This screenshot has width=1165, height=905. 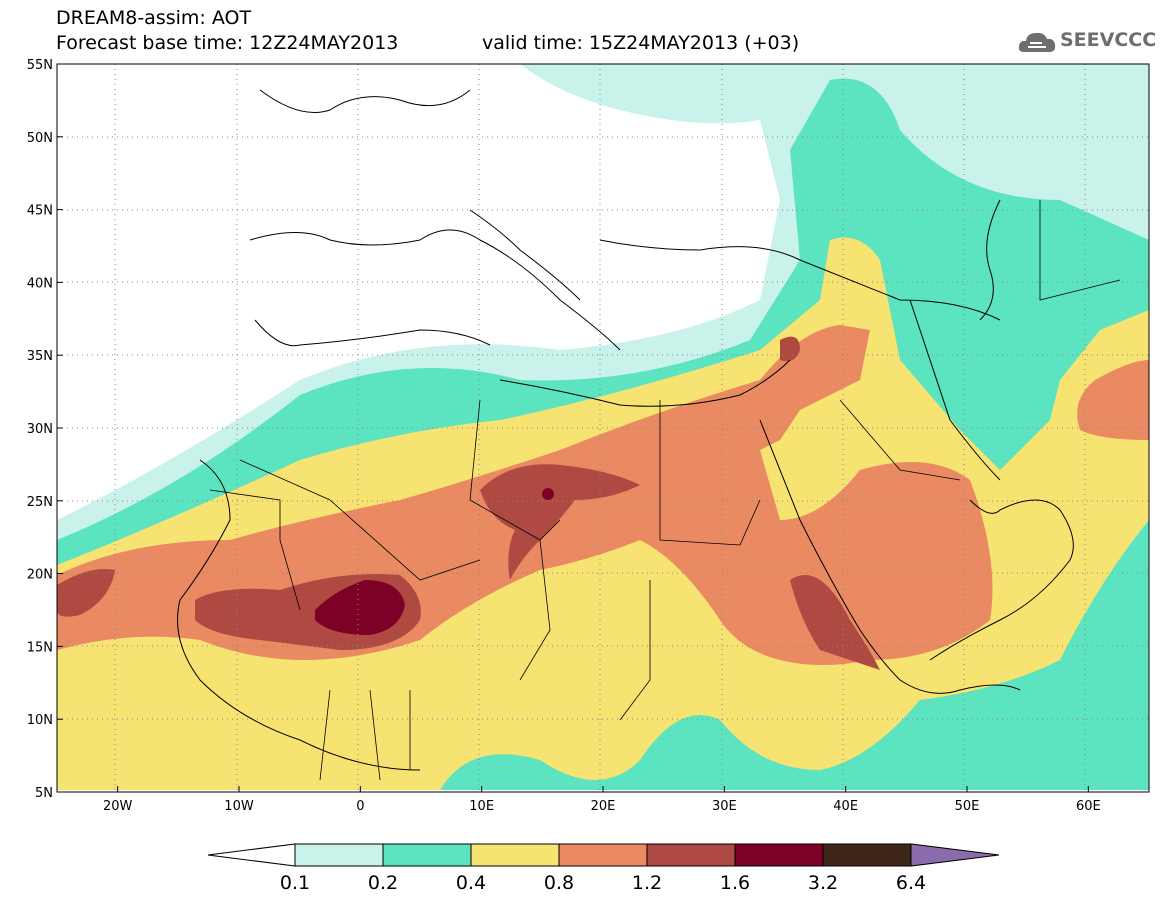 I want to click on lat-label: 15N, so click(x=40, y=647).